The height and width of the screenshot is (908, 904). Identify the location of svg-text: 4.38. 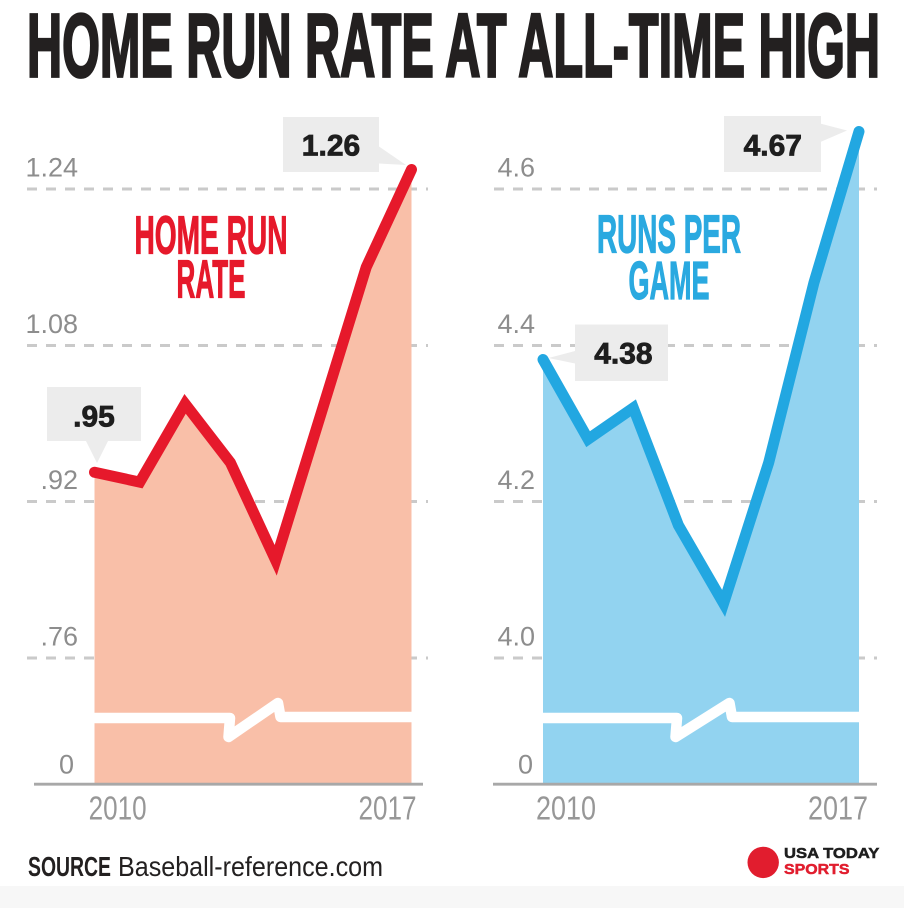
(623, 354).